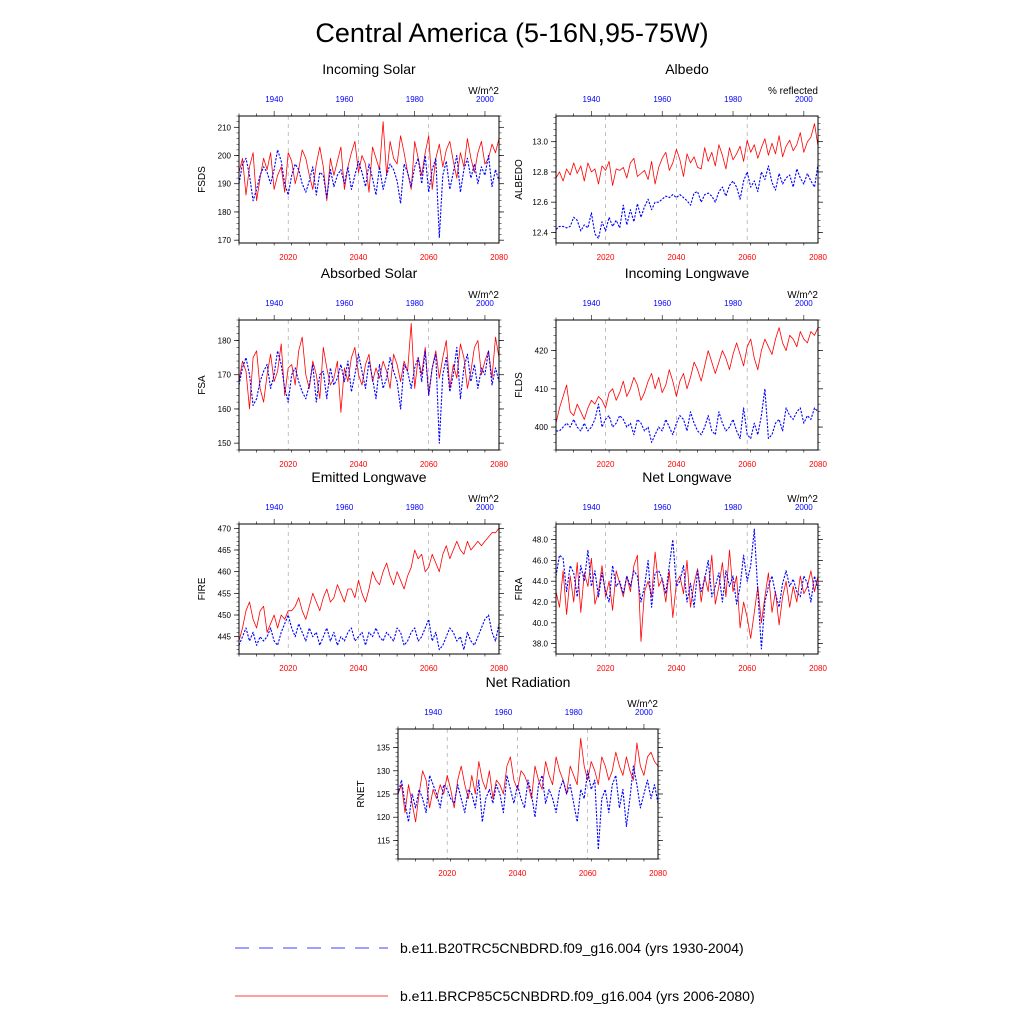 The height and width of the screenshot is (1024, 1024). Describe the element at coordinates (384, 817) in the screenshot. I see `y-tick-label: 120` at that location.